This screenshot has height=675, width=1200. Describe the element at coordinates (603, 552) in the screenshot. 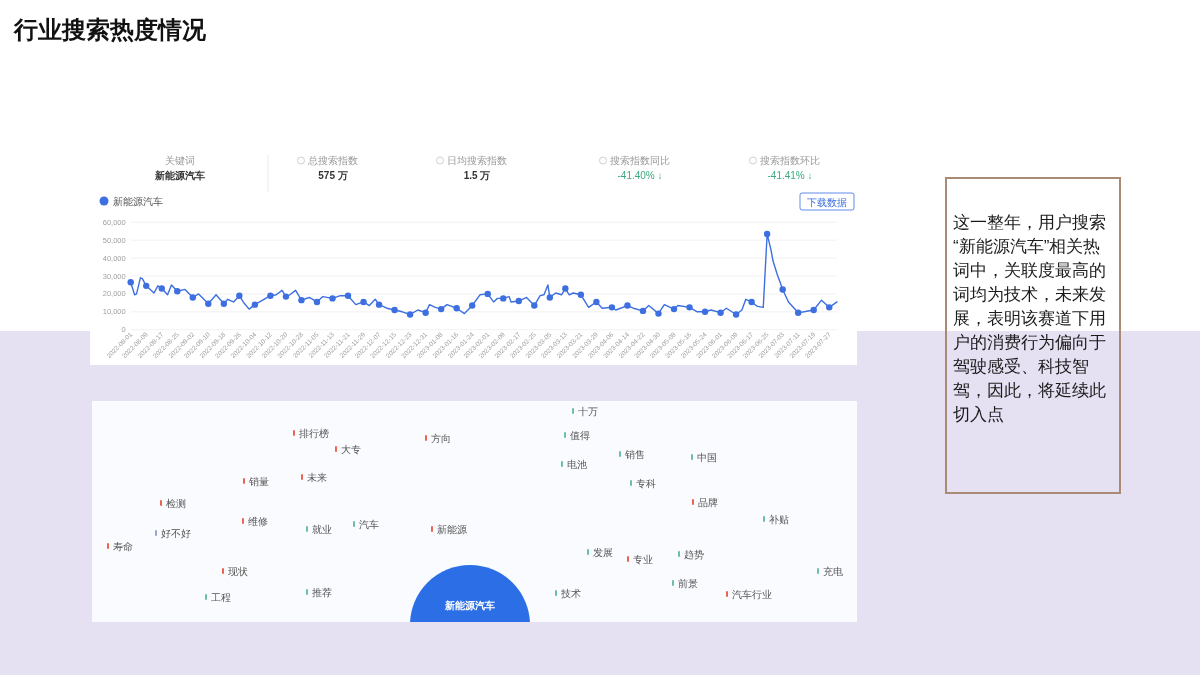

I see `category-label: 发展` at that location.